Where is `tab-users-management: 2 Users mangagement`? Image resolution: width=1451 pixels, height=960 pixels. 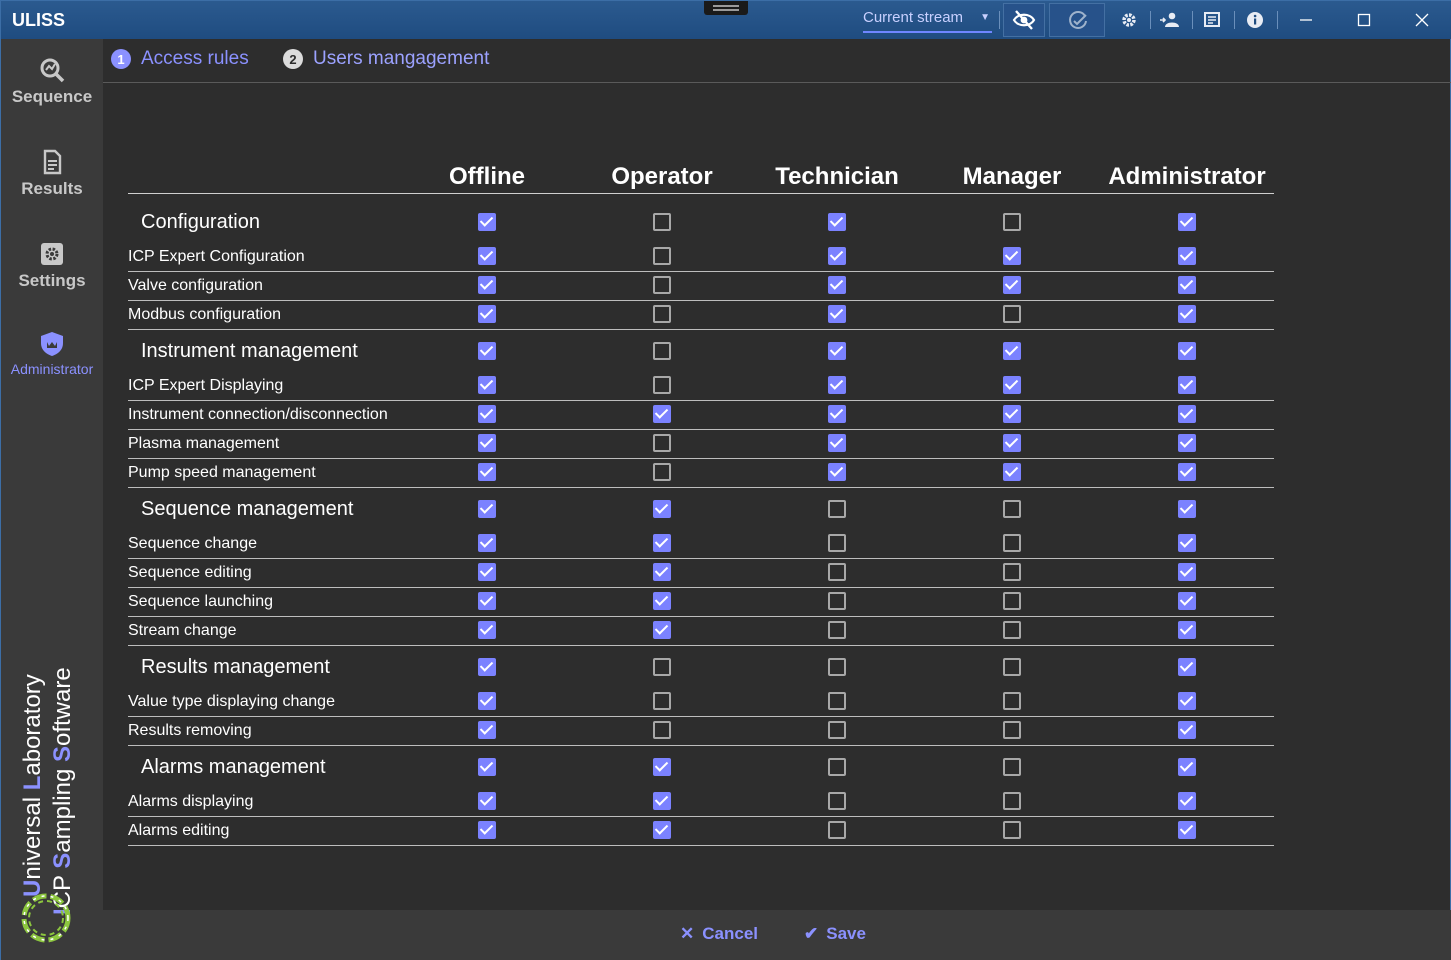
tab-users-management: 2 Users mangagement is located at coordinates (386, 59).